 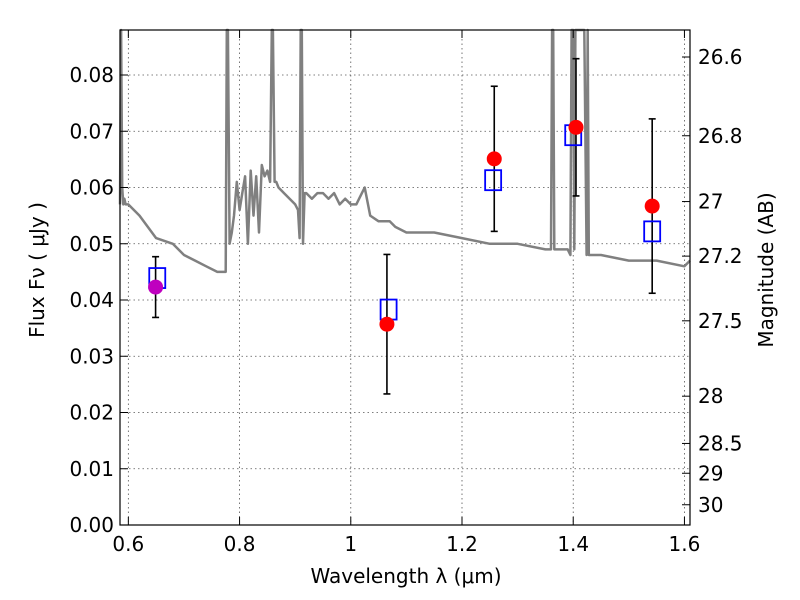 I want to click on x-tick-label: 1.2, so click(x=462, y=544).